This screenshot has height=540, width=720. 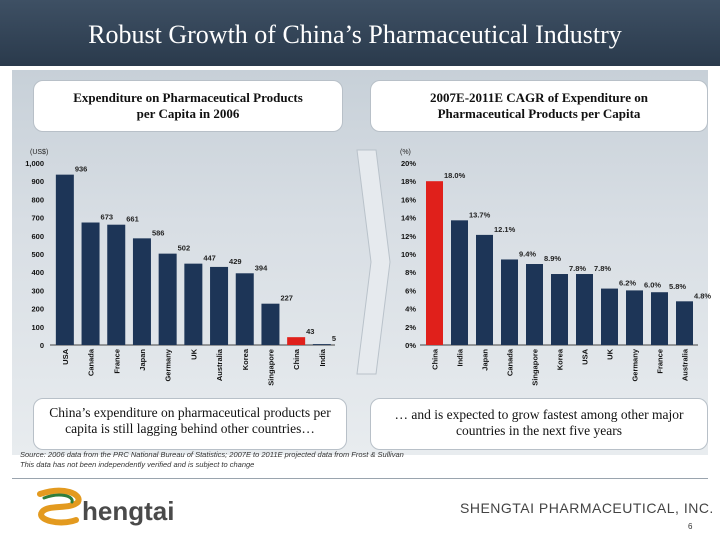 What do you see at coordinates (505, 229) in the screenshot?
I see `value-label: 12.1%` at bounding box center [505, 229].